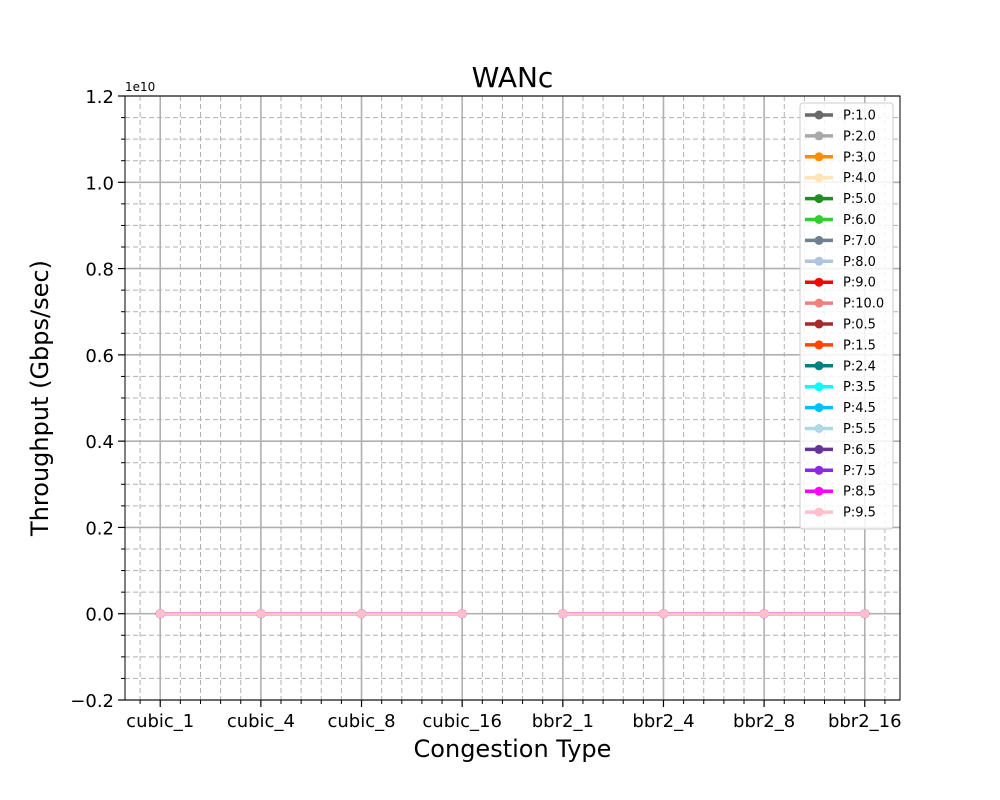 The height and width of the screenshot is (800, 1000). I want to click on legend-label: P:7.0, so click(859, 241).